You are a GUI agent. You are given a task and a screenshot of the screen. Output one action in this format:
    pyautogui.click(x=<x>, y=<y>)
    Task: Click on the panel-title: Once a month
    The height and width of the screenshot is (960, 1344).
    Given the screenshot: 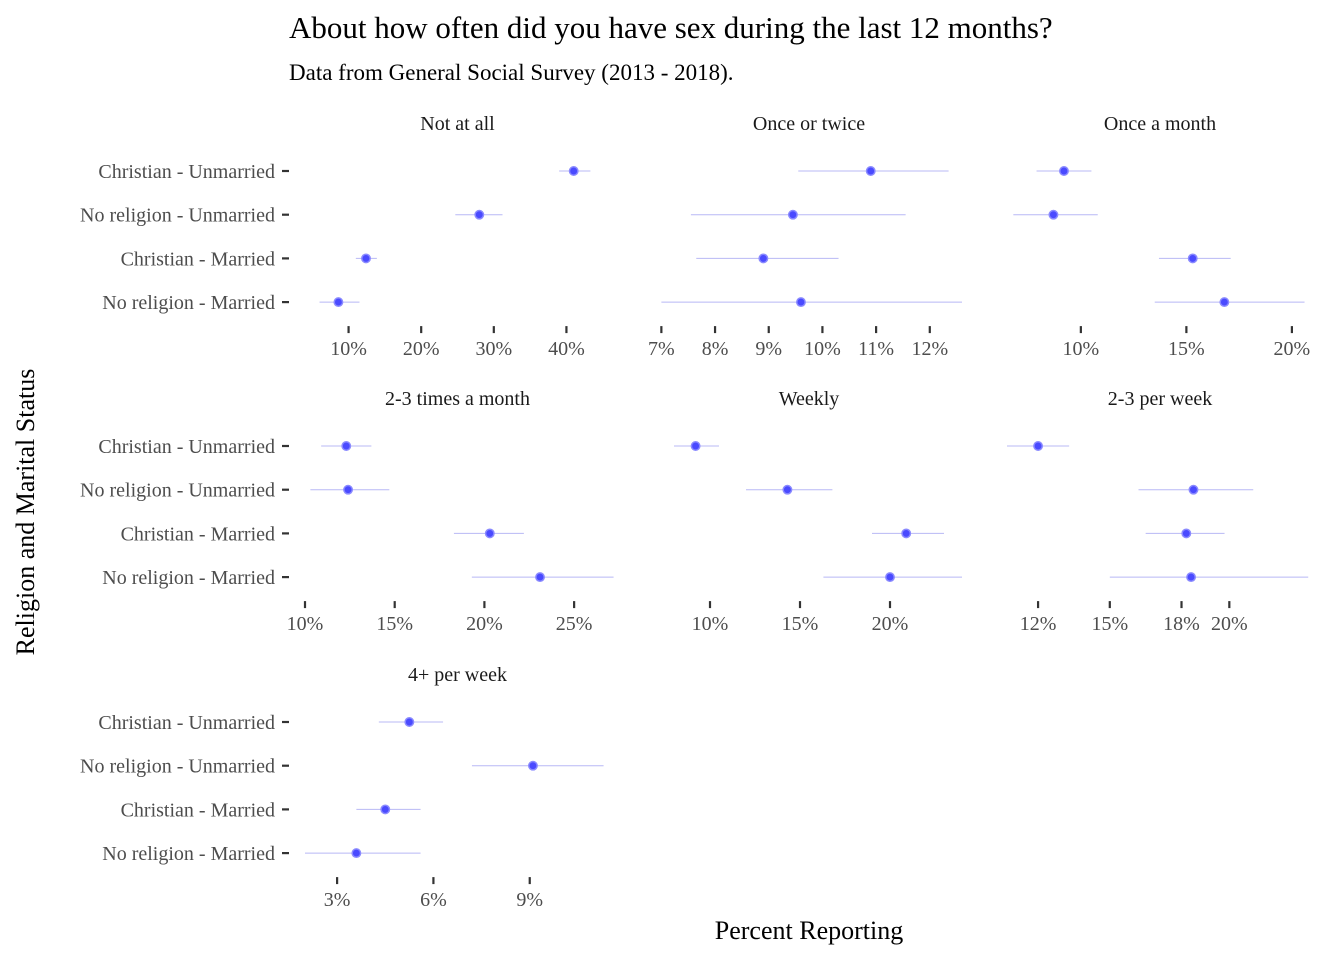 What is the action you would take?
    pyautogui.click(x=1160, y=124)
    